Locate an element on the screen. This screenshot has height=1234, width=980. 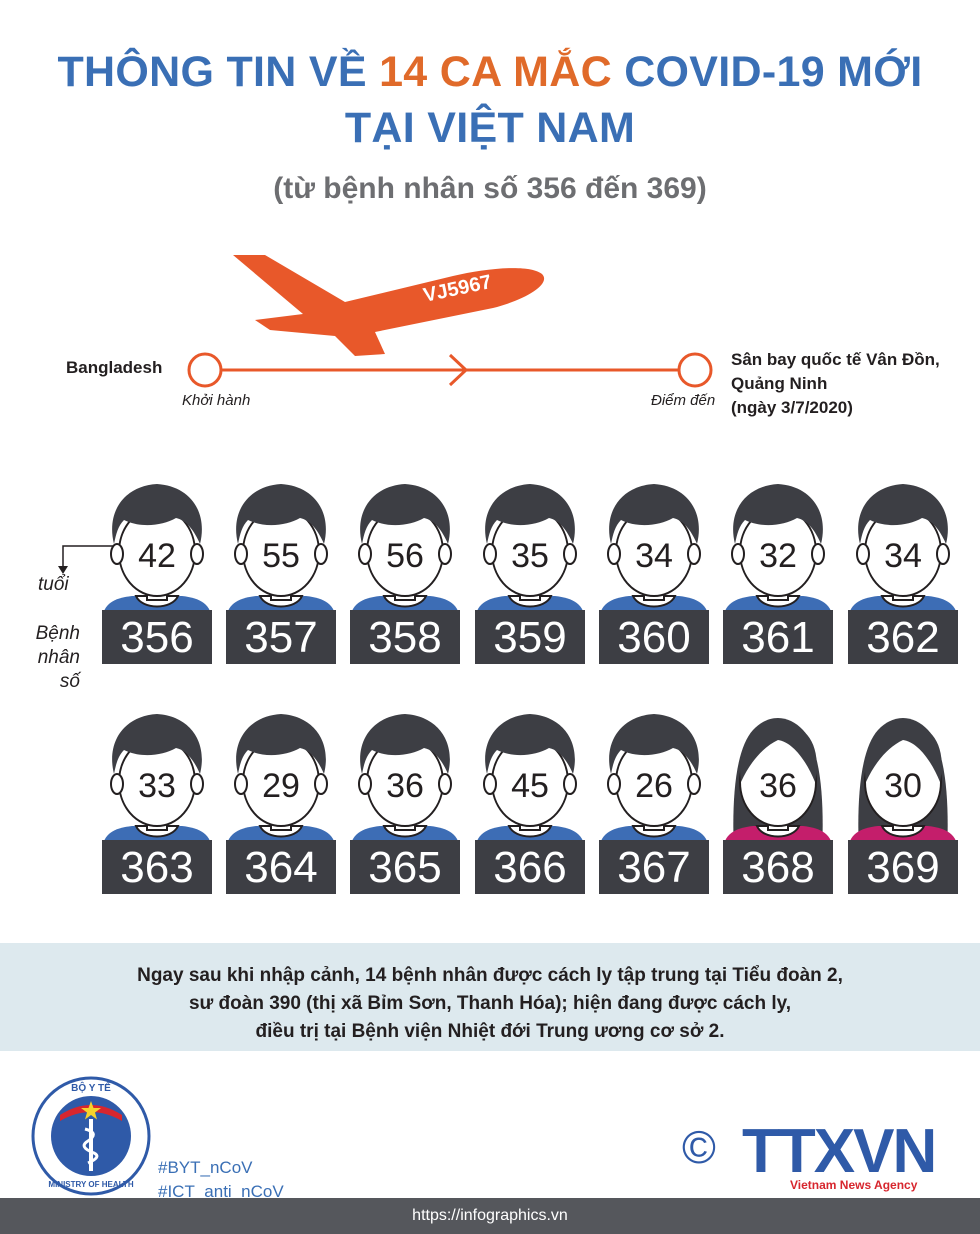
age-pointer-icon is located at coordinates (89, 559).